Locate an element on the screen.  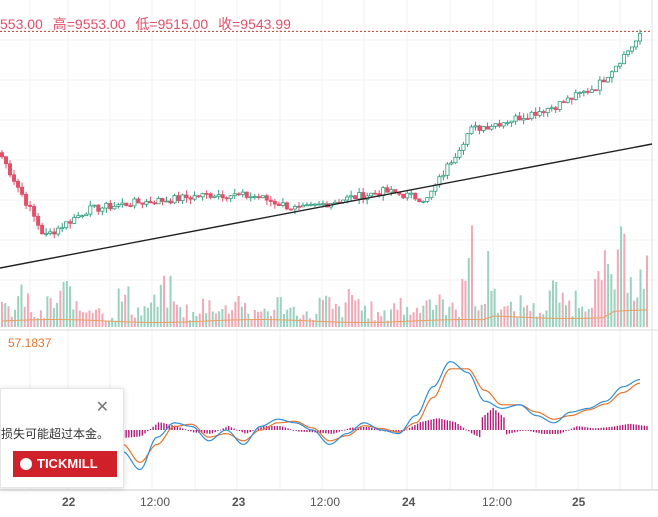
tickmill-logo: TICKMILL is located at coordinates (65, 464).